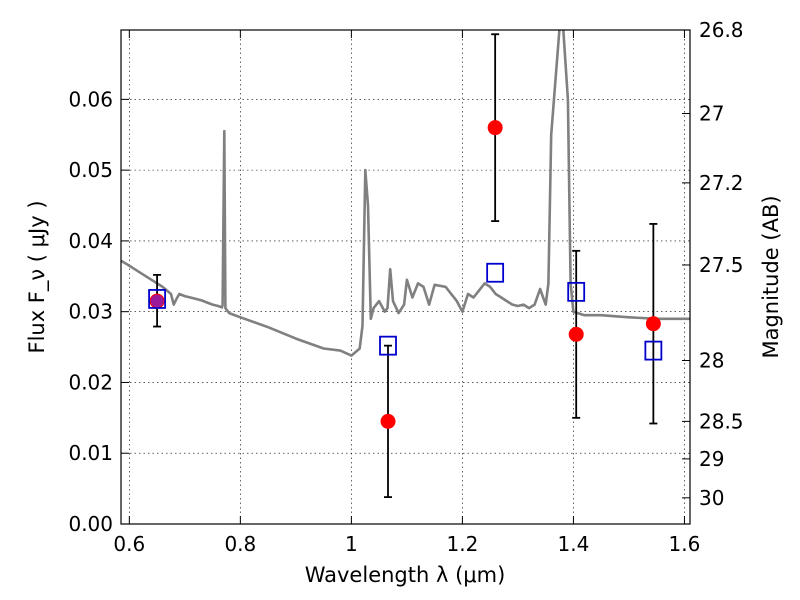  I want to click on y-tick-label: 0.00, so click(90, 524).